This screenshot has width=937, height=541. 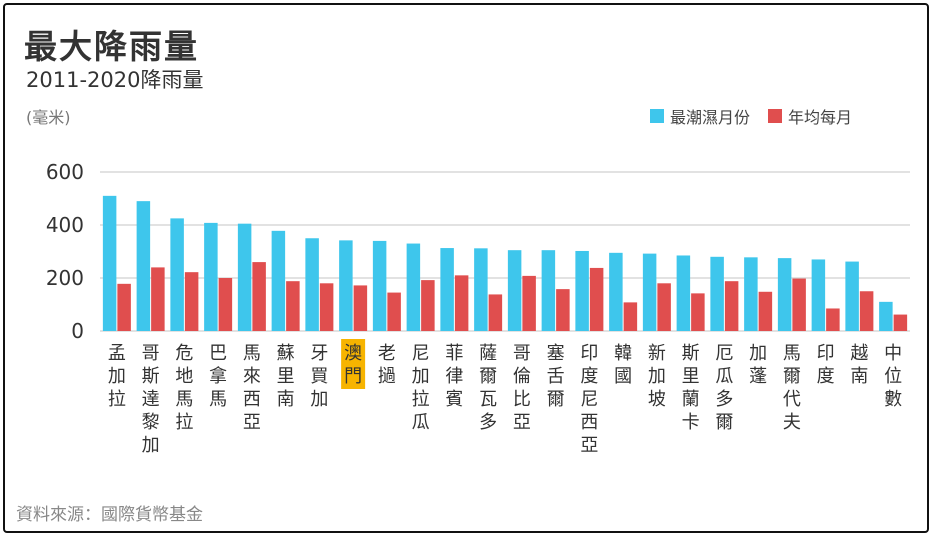 What do you see at coordinates (826, 365) in the screenshot?
I see `x-category-label: 印度` at bounding box center [826, 365].